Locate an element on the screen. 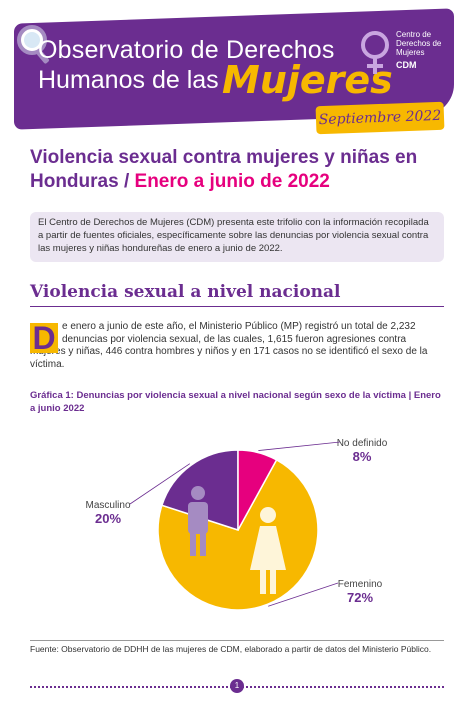 The height and width of the screenshot is (718, 474). slice-value-femenino: 72% is located at coordinates (360, 597).